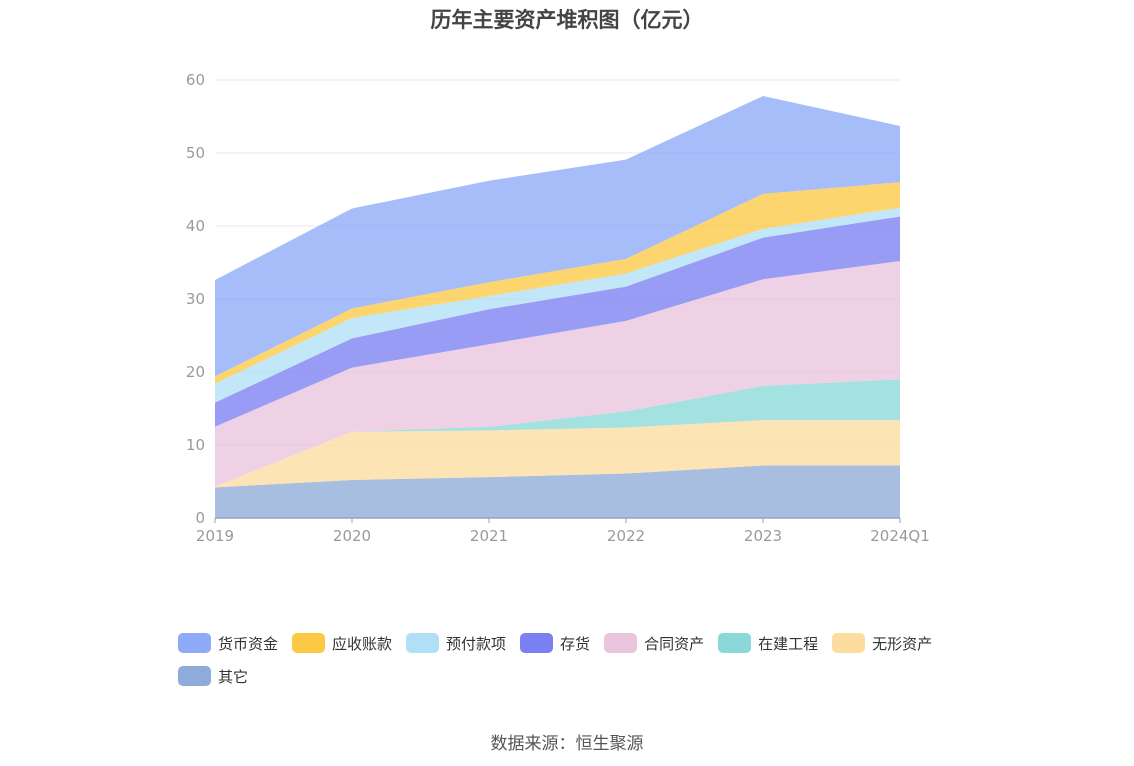 The width and height of the screenshot is (1134, 766). I want to click on legend-item: 合同资产, so click(654, 643).